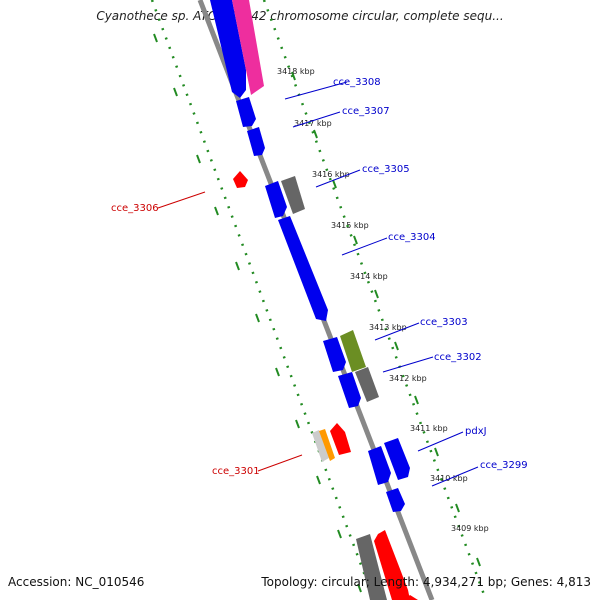  What do you see at coordinates (476, 431) in the screenshot?
I see `gene-label-pdxJ: pdxJ` at bounding box center [476, 431].